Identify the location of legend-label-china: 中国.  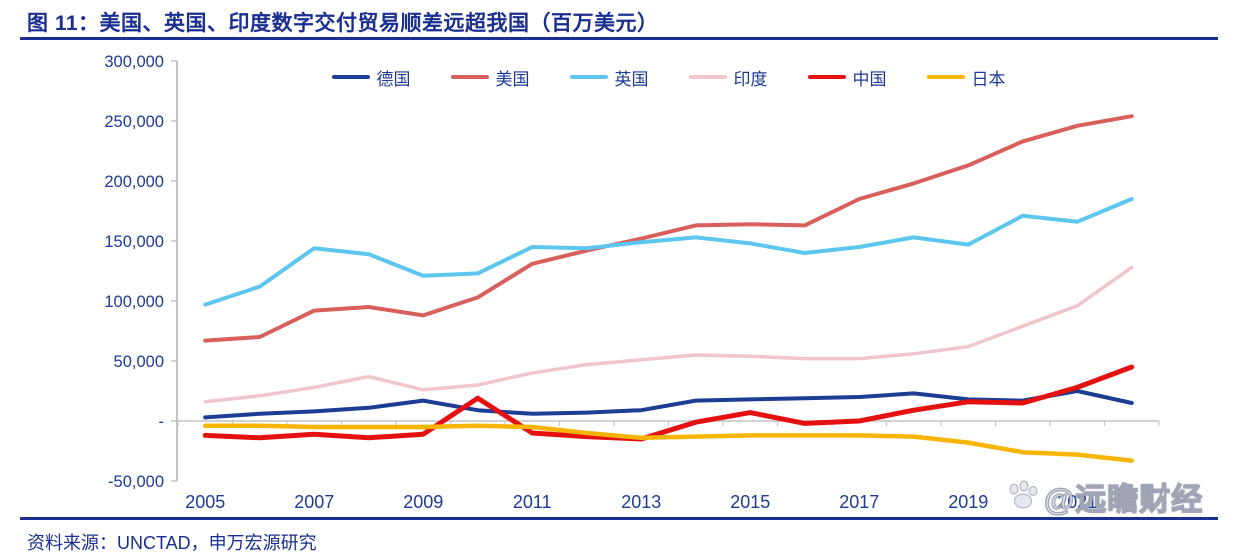
(869, 79).